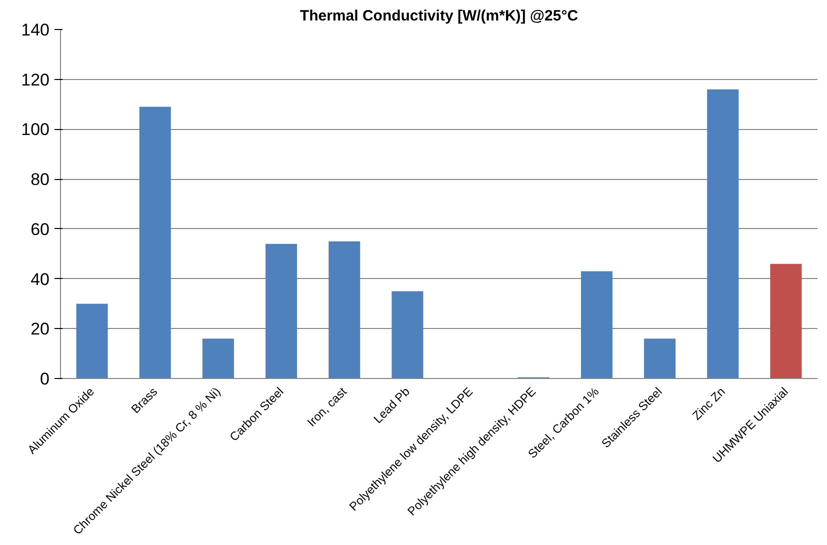 This screenshot has width=827, height=545. Describe the element at coordinates (40, 180) in the screenshot. I see `y-tick-label: 80` at that location.